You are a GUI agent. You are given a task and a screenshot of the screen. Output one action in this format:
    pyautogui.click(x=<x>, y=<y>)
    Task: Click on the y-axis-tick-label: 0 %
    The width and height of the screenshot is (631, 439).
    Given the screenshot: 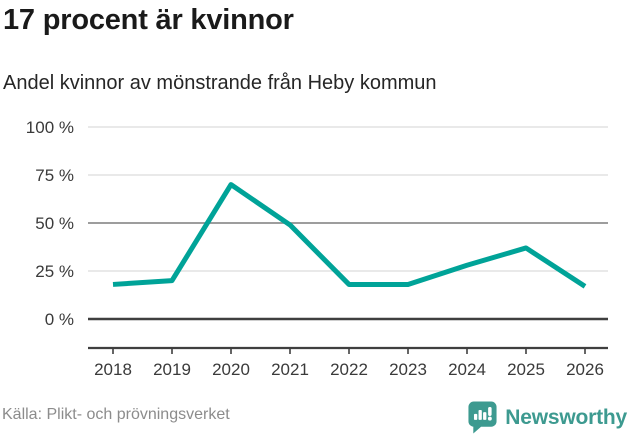 What is the action you would take?
    pyautogui.click(x=59, y=319)
    